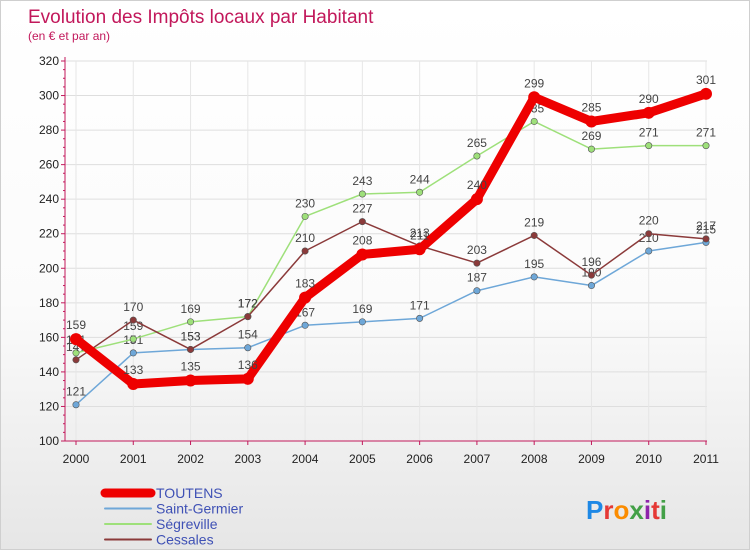 The image size is (750, 551). I want to click on data-label: 196, so click(591, 262).